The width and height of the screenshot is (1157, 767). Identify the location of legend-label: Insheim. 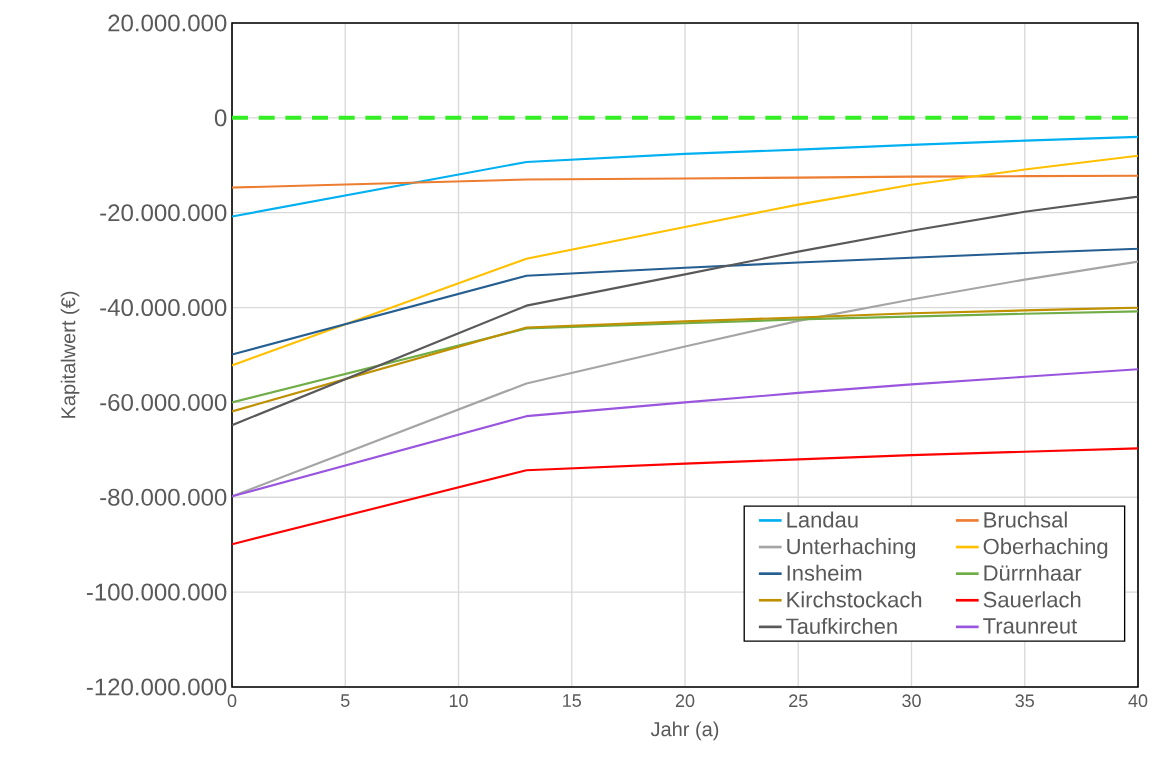
(824, 572).